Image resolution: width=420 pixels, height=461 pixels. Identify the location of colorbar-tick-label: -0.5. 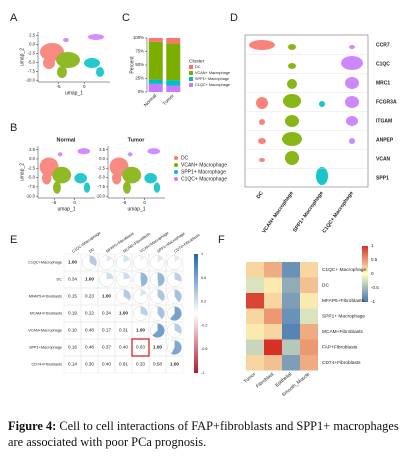
(375, 287).